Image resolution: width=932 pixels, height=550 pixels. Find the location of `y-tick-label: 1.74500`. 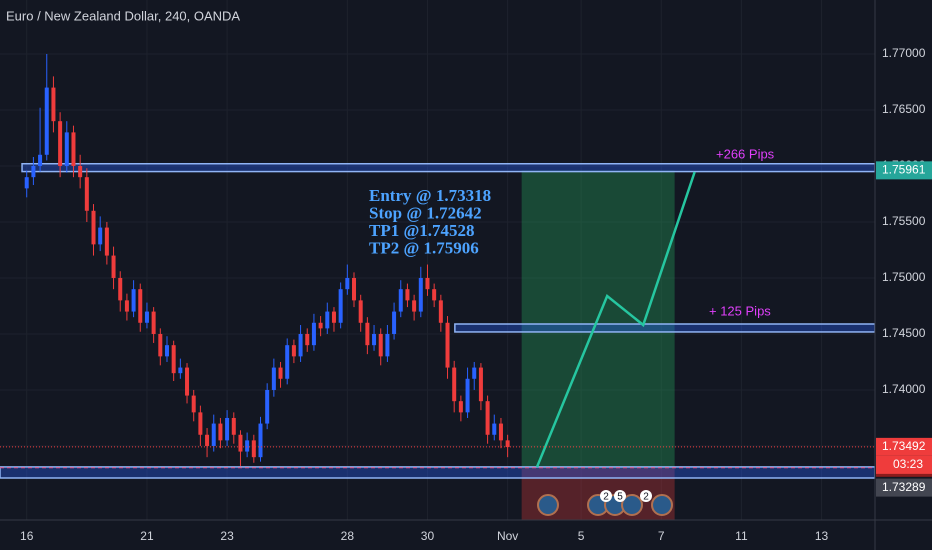

y-tick-label: 1.74500 is located at coordinates (904, 333).